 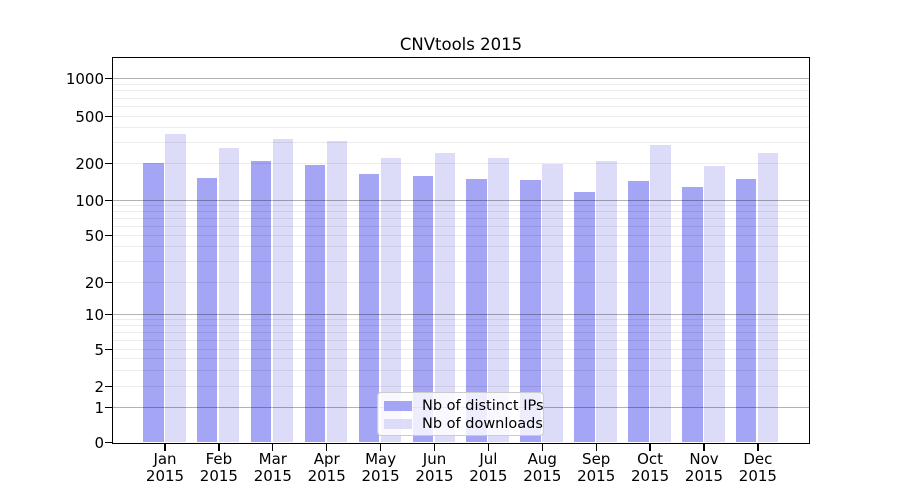 What do you see at coordinates (482, 424) in the screenshot?
I see `legend-label-downloads: Nb of downloads` at bounding box center [482, 424].